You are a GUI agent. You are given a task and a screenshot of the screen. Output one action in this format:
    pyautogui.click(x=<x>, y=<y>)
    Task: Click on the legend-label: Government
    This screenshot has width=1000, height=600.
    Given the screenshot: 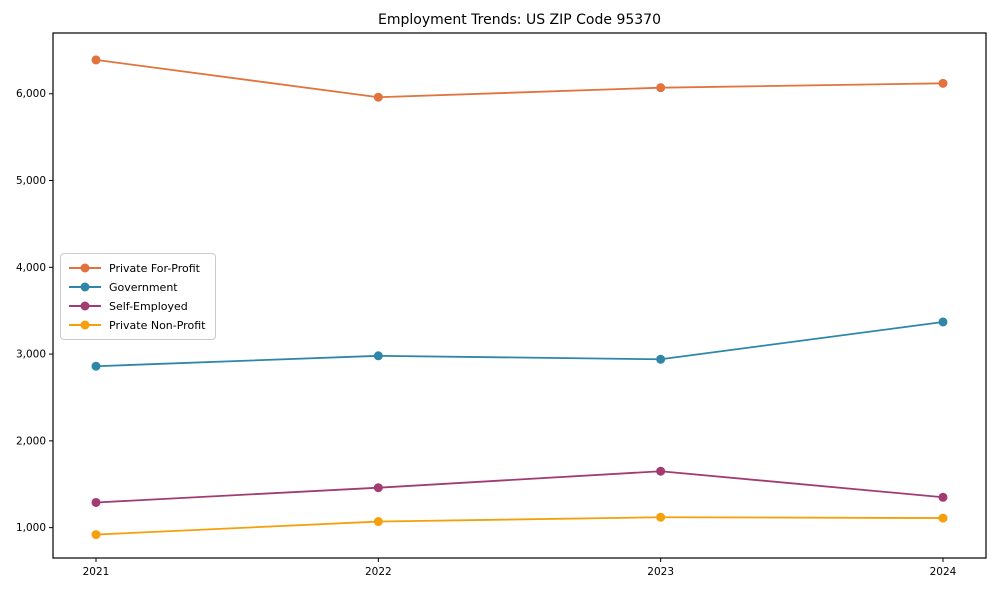 What is the action you would take?
    pyautogui.click(x=143, y=287)
    